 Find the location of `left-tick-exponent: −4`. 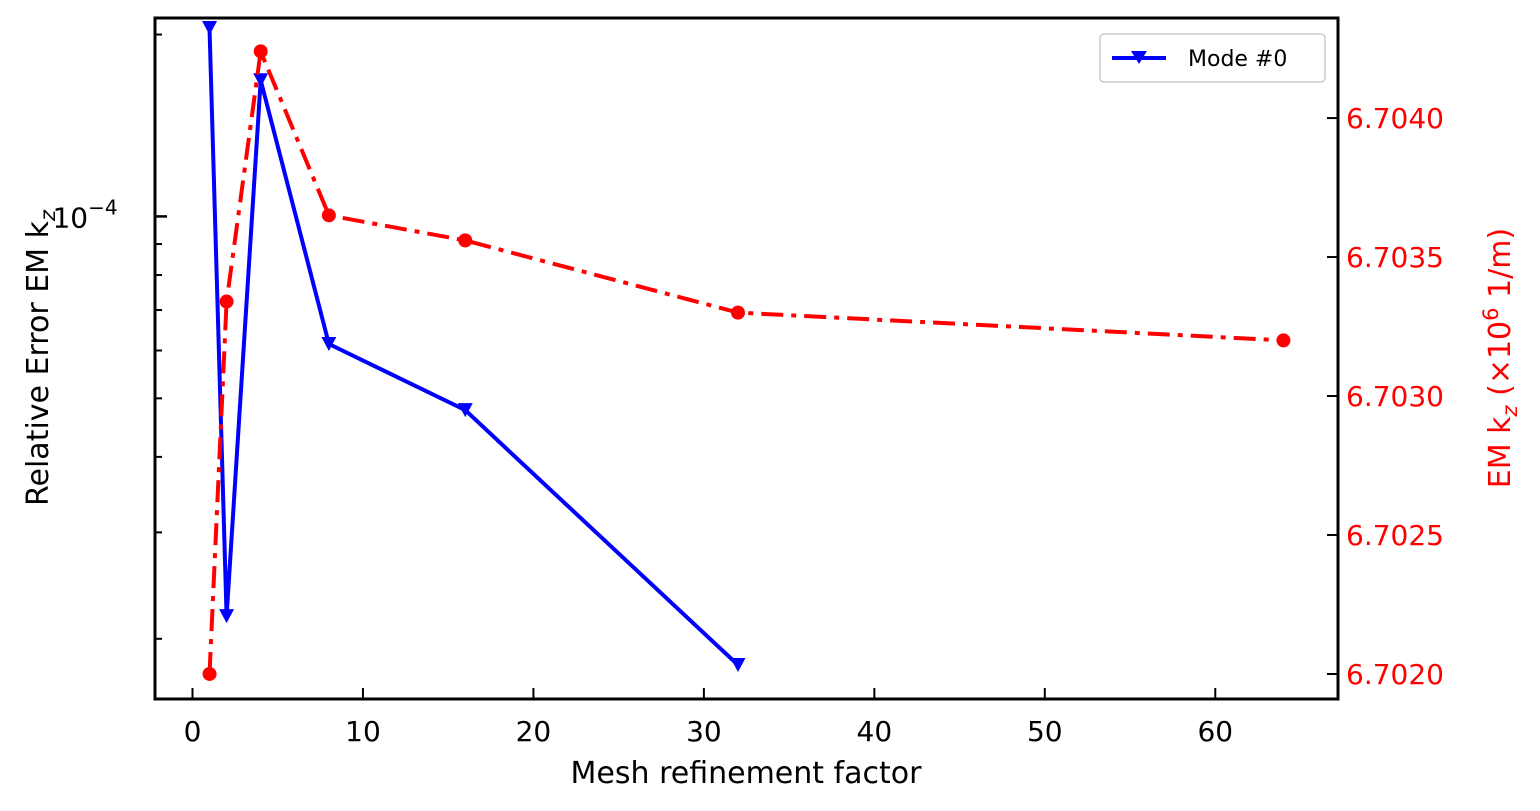

left-tick-exponent: −4 is located at coordinates (102, 207).